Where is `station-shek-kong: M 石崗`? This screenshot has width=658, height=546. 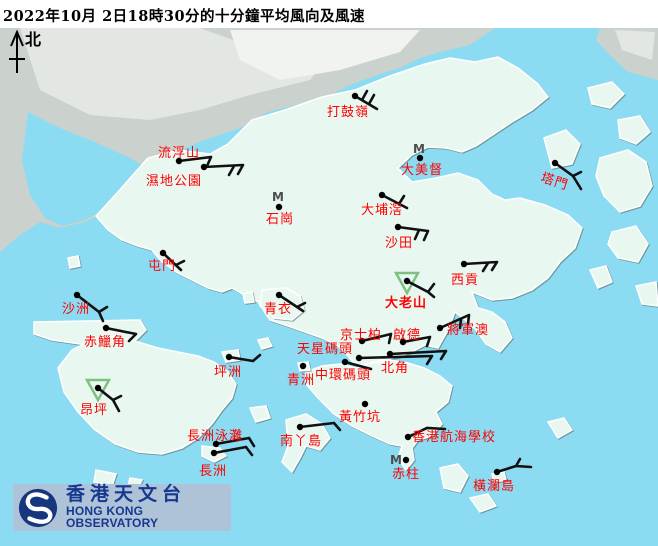 station-shek-kong: M 石崗 is located at coordinates (279, 208).